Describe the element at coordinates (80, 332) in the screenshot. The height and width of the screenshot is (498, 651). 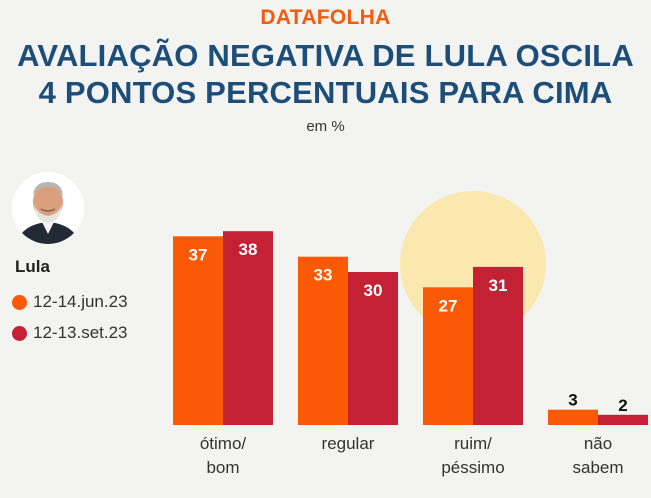
I see `legend-label-set: 12-13.set.23` at that location.